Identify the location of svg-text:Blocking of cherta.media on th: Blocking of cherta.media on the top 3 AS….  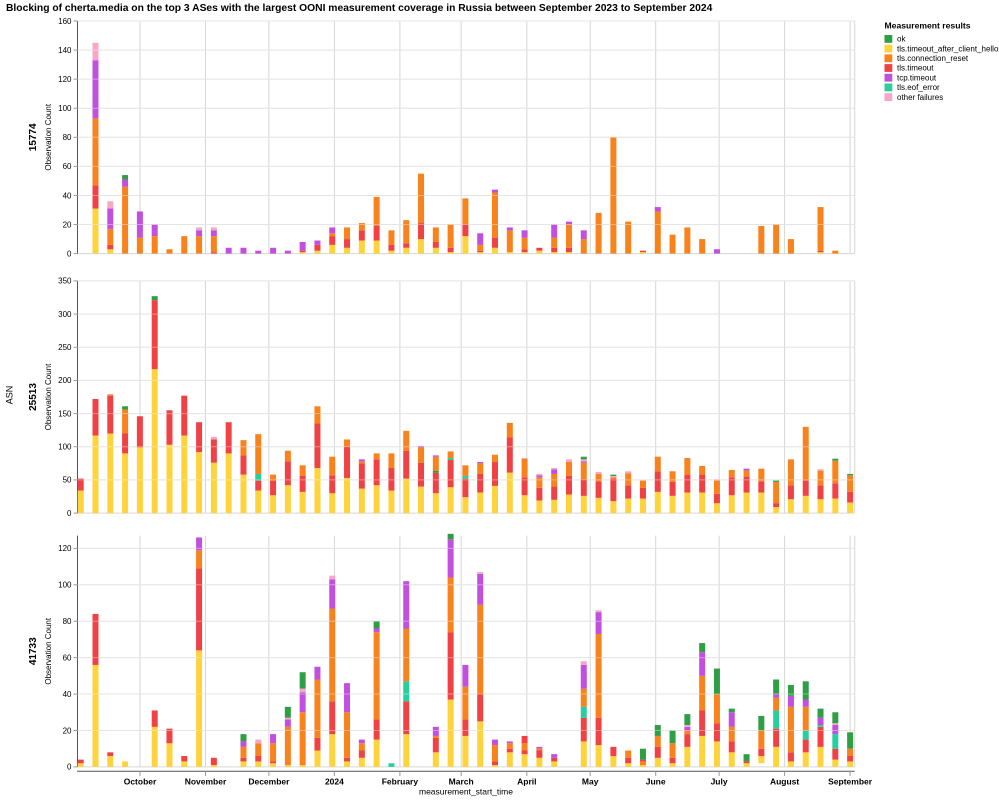
(359, 8).